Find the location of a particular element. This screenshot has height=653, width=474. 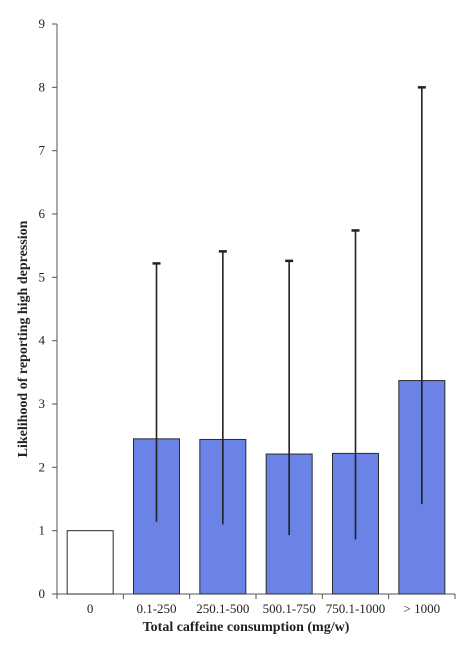

y-tick-label: 6 is located at coordinates (42, 213).